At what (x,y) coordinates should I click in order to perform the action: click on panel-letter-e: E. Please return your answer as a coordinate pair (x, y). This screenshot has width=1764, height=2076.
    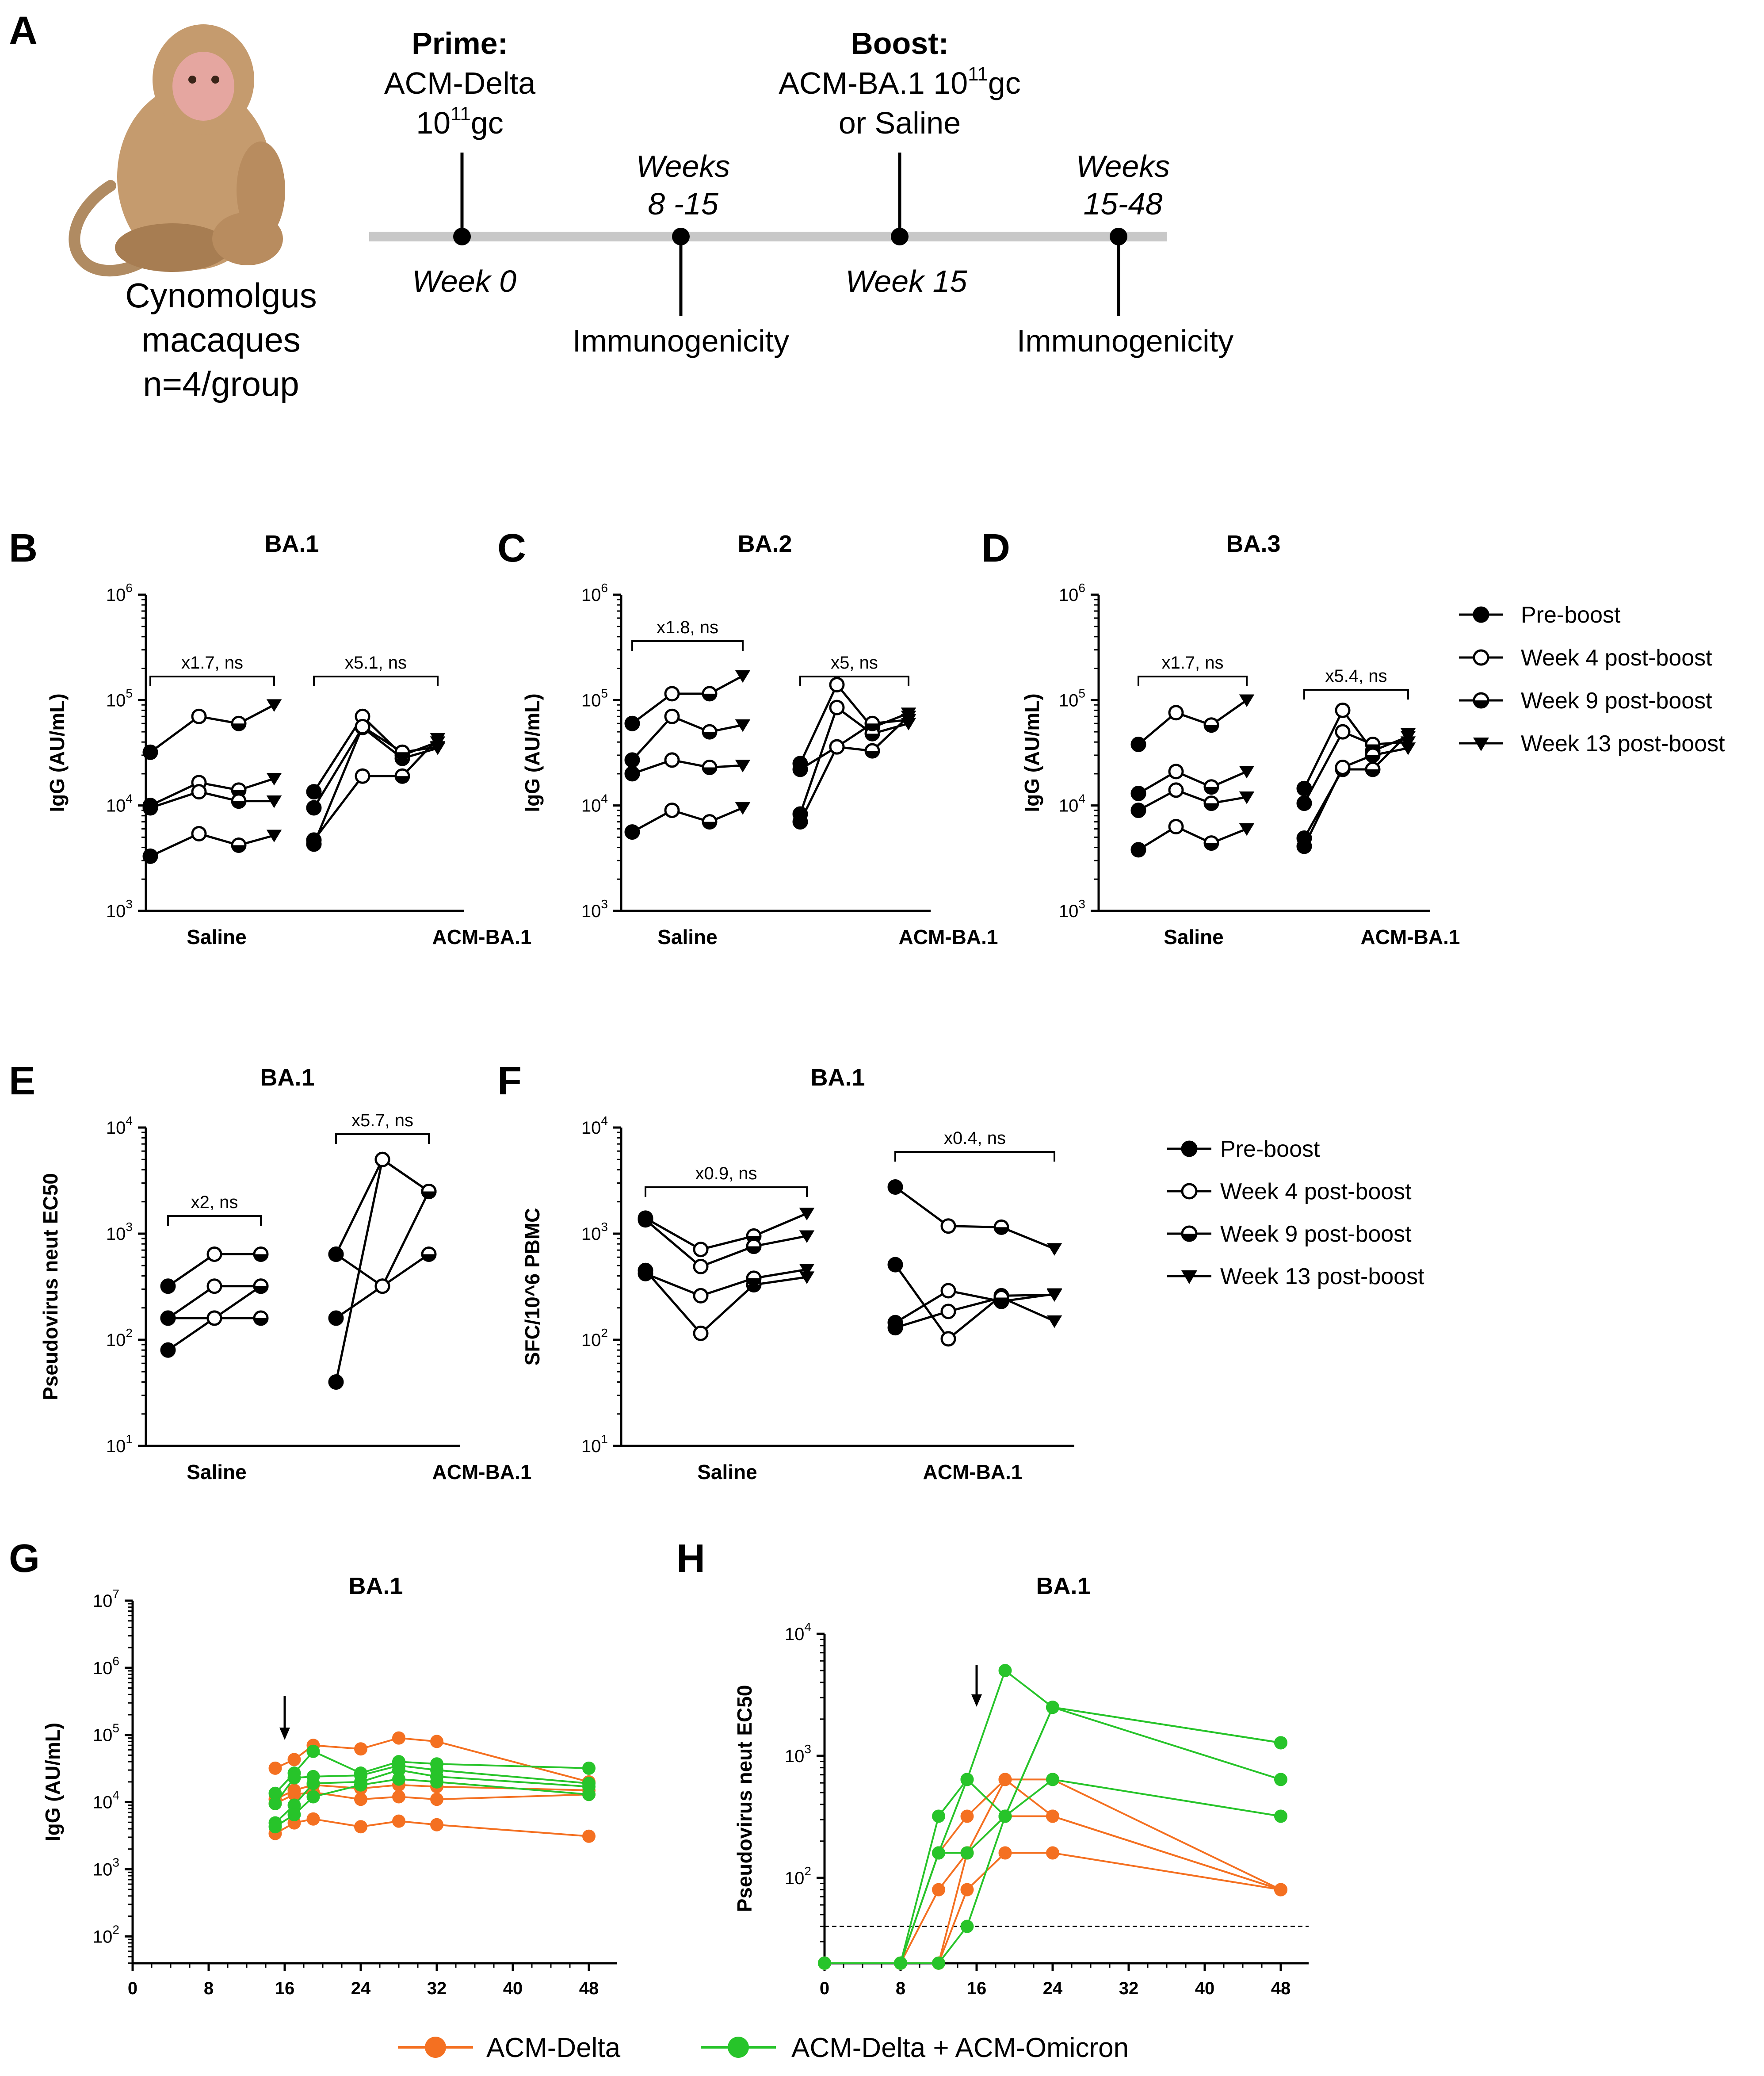
    Looking at the image, I should click on (22, 1081).